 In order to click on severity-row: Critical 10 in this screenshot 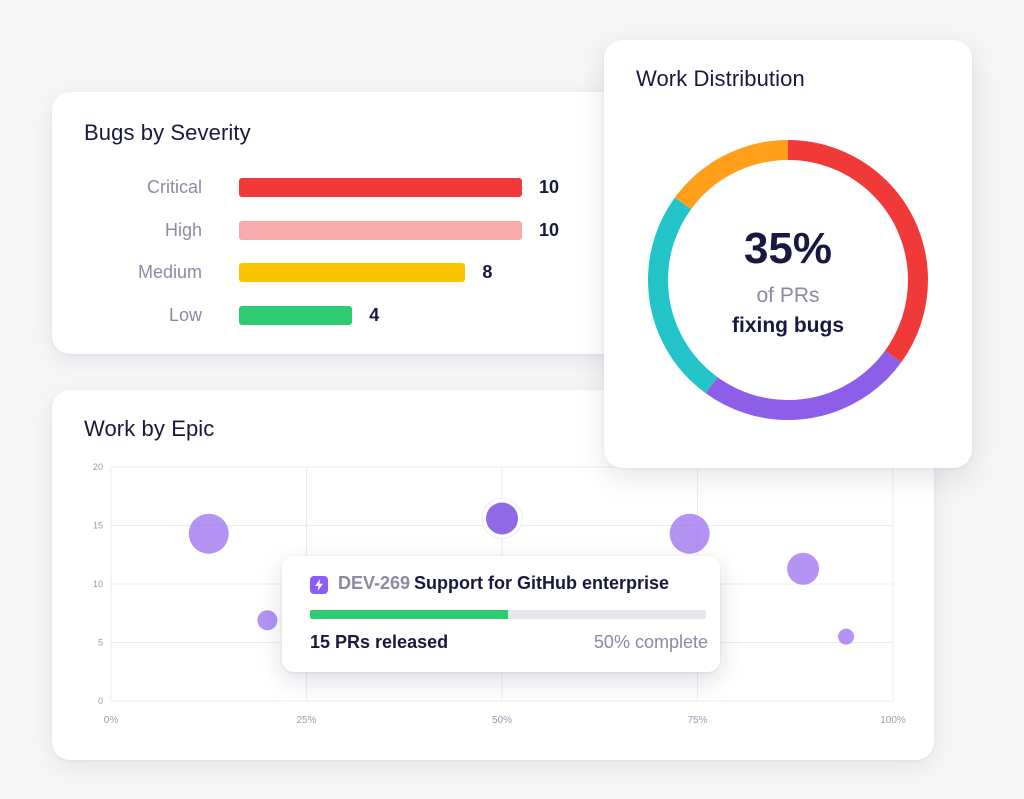, I will do `click(352, 187)`.